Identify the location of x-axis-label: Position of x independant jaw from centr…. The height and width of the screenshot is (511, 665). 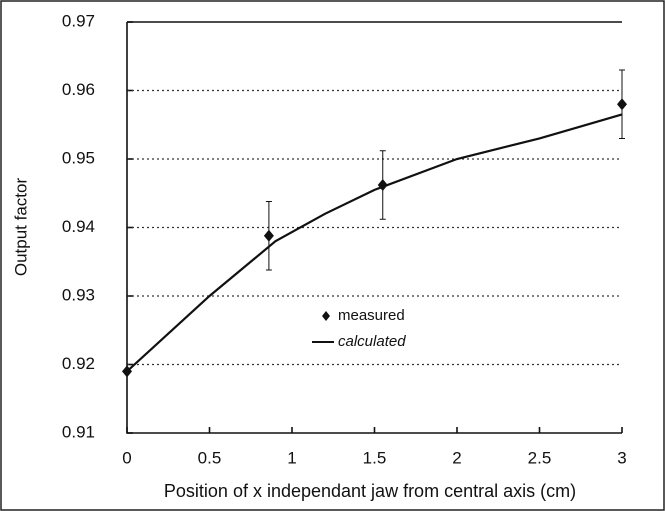
(370, 491).